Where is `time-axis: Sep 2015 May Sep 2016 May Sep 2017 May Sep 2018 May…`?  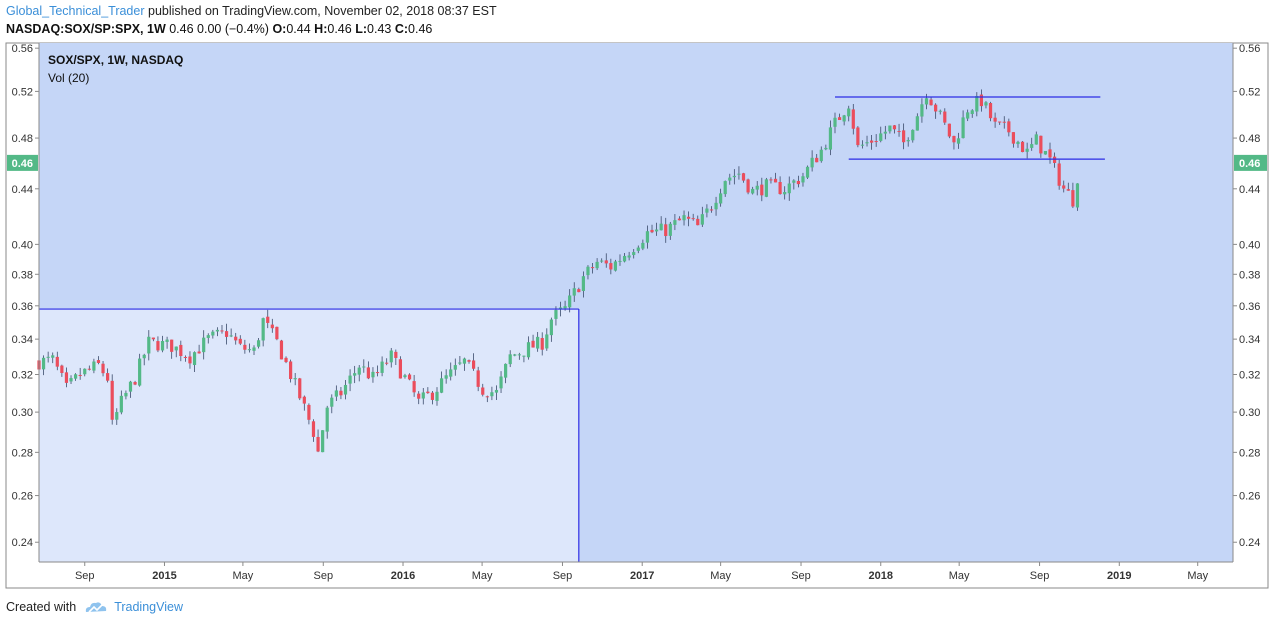 time-axis: Sep 2015 May Sep 2016 May Sep 2017 May Sep 2018 May… is located at coordinates (642, 572).